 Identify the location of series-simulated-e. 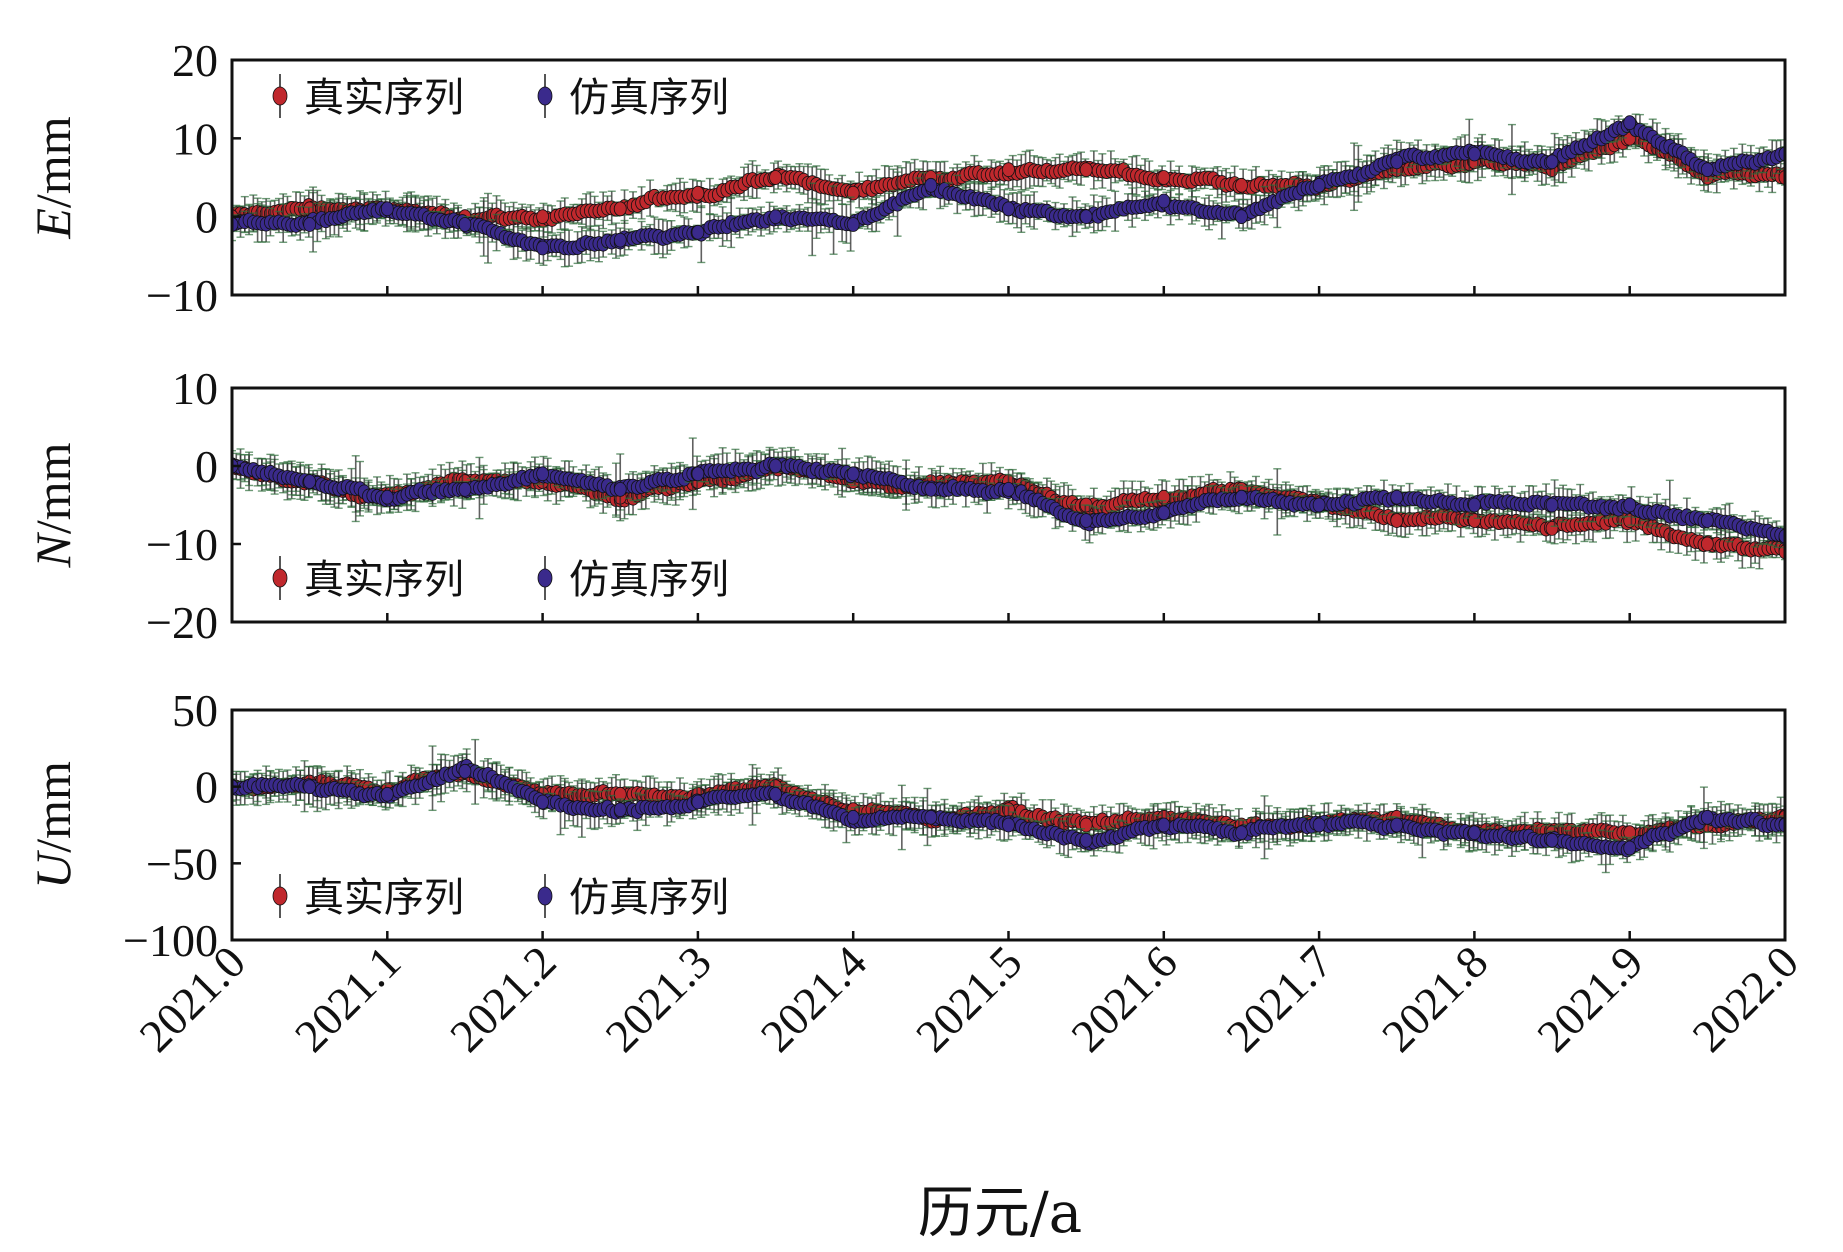
(1008, 190).